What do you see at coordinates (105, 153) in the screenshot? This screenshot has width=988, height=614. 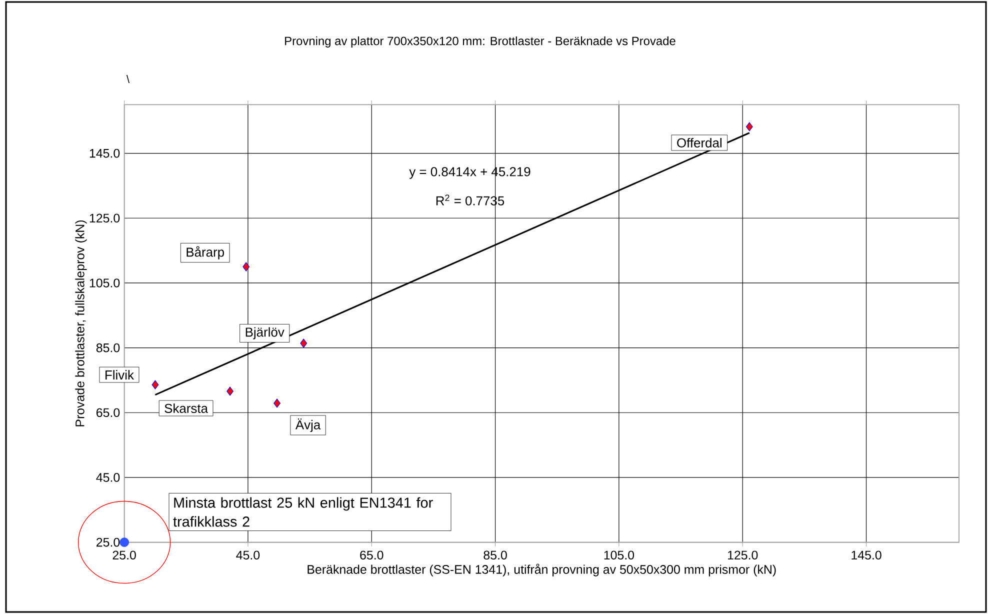 I see `y-tick-label: 145.0` at bounding box center [105, 153].